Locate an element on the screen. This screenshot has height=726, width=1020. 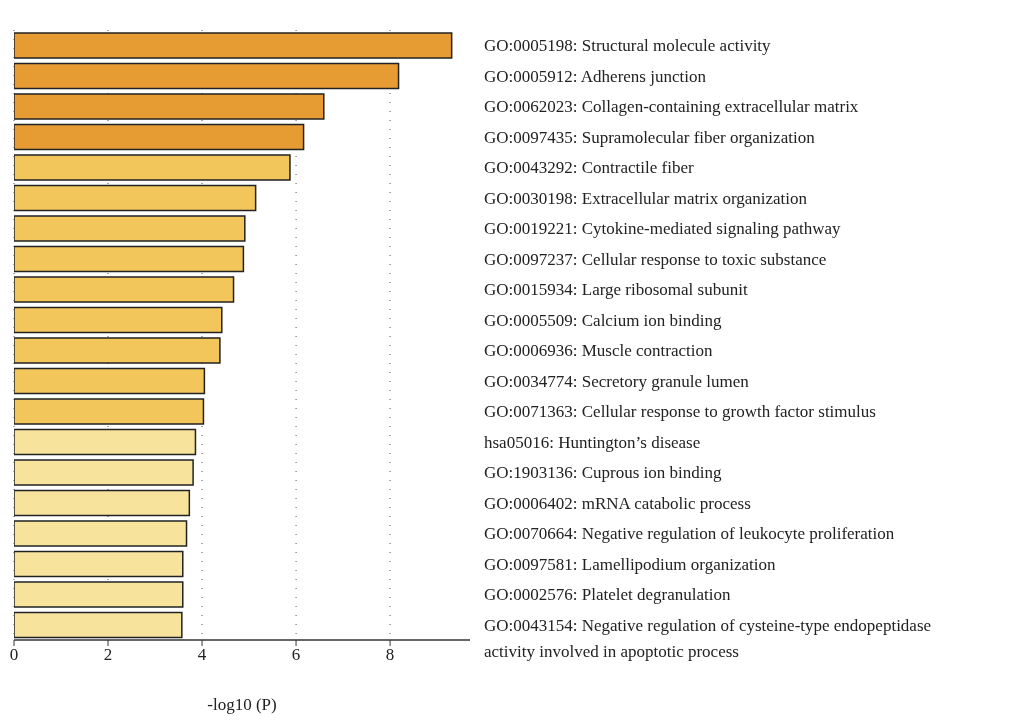
y-tick-label: GO:0097435: Supramolecular fiber organization is located at coordinates (650, 137).